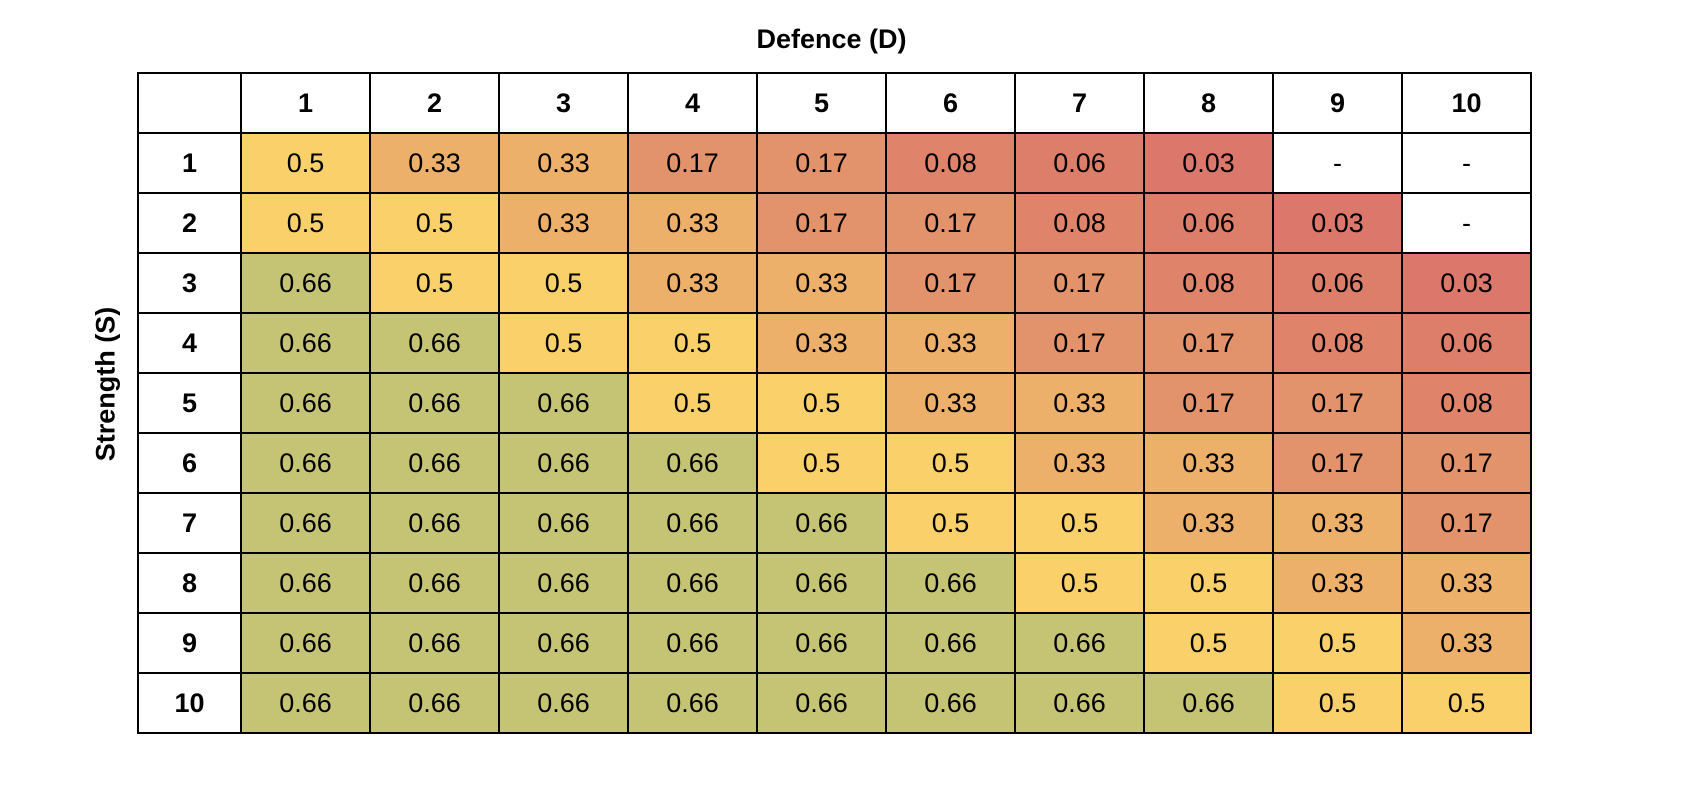 The image size is (1688, 800). What do you see at coordinates (189, 583) in the screenshot?
I see `row-header: 8` at bounding box center [189, 583].